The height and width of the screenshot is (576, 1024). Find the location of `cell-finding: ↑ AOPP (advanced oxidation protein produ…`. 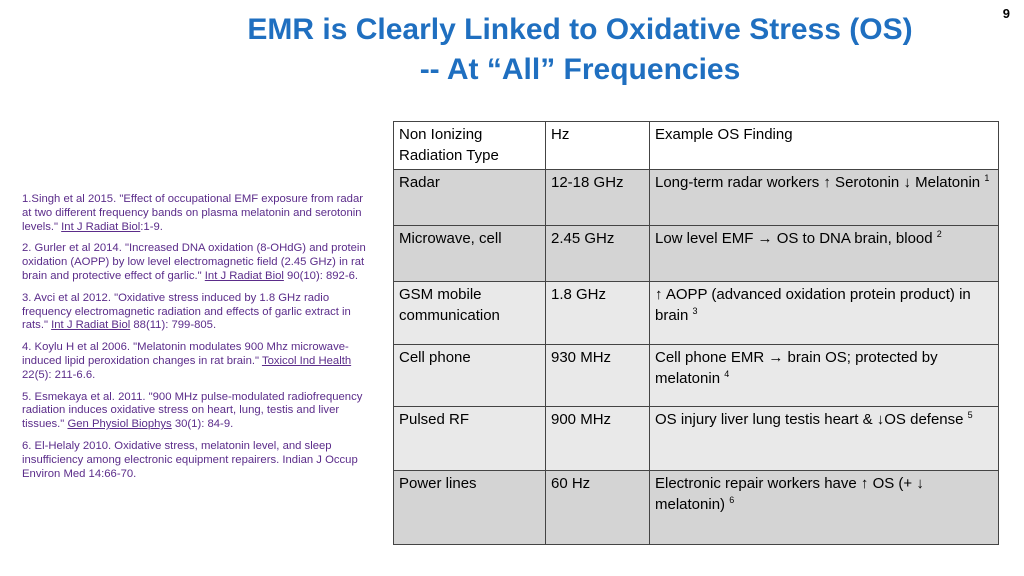

cell-finding: ↑ AOPP (advanced oxidation protein produ… is located at coordinates (824, 313).